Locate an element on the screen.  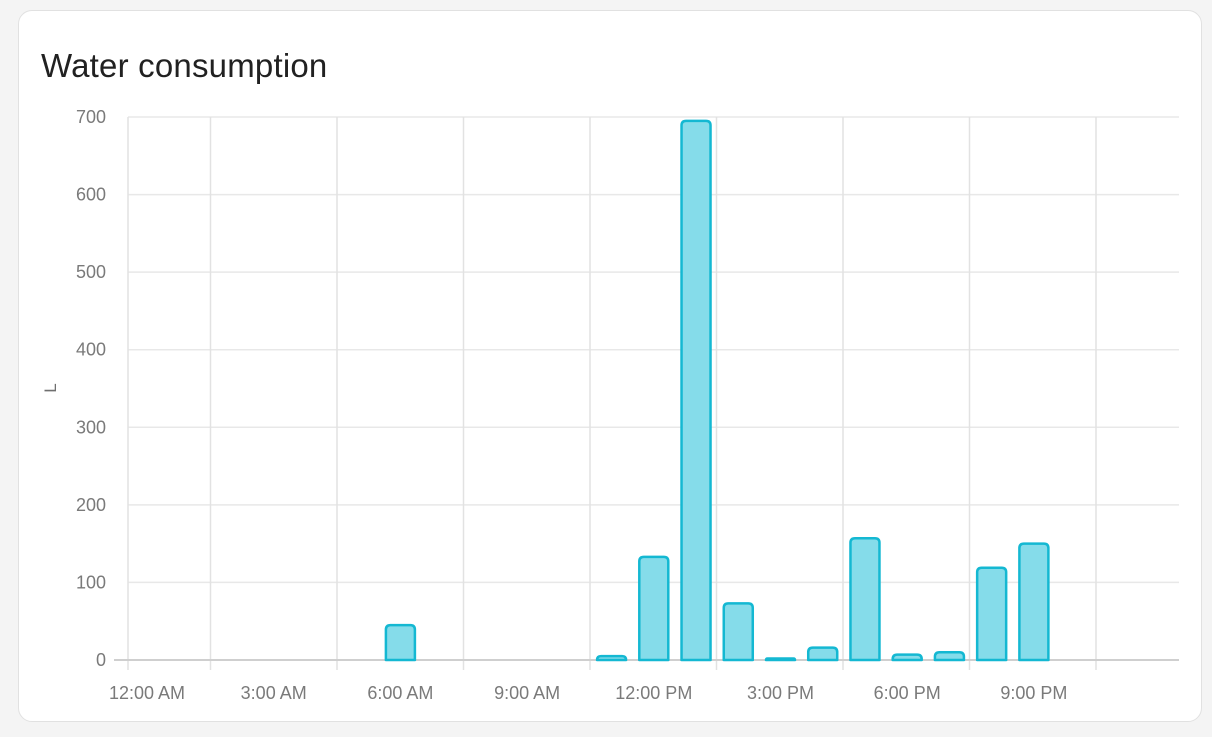
y-axis-tick-label: 300 is located at coordinates (91, 427).